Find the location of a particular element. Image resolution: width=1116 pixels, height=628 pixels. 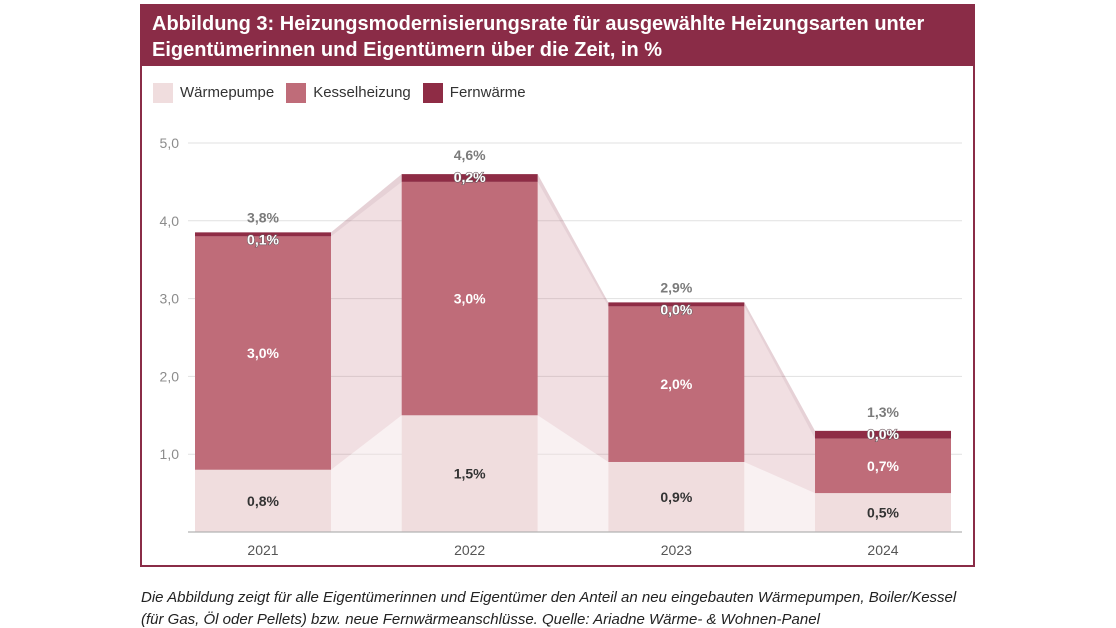

legend-label-waermepumpe: Wärmepumpe is located at coordinates (227, 92).